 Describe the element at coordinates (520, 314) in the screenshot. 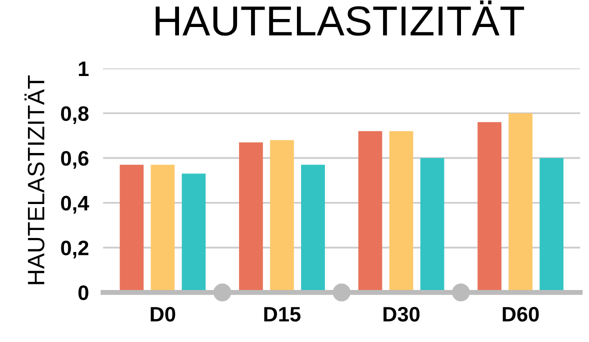

I see `x-tick-label: D60` at that location.